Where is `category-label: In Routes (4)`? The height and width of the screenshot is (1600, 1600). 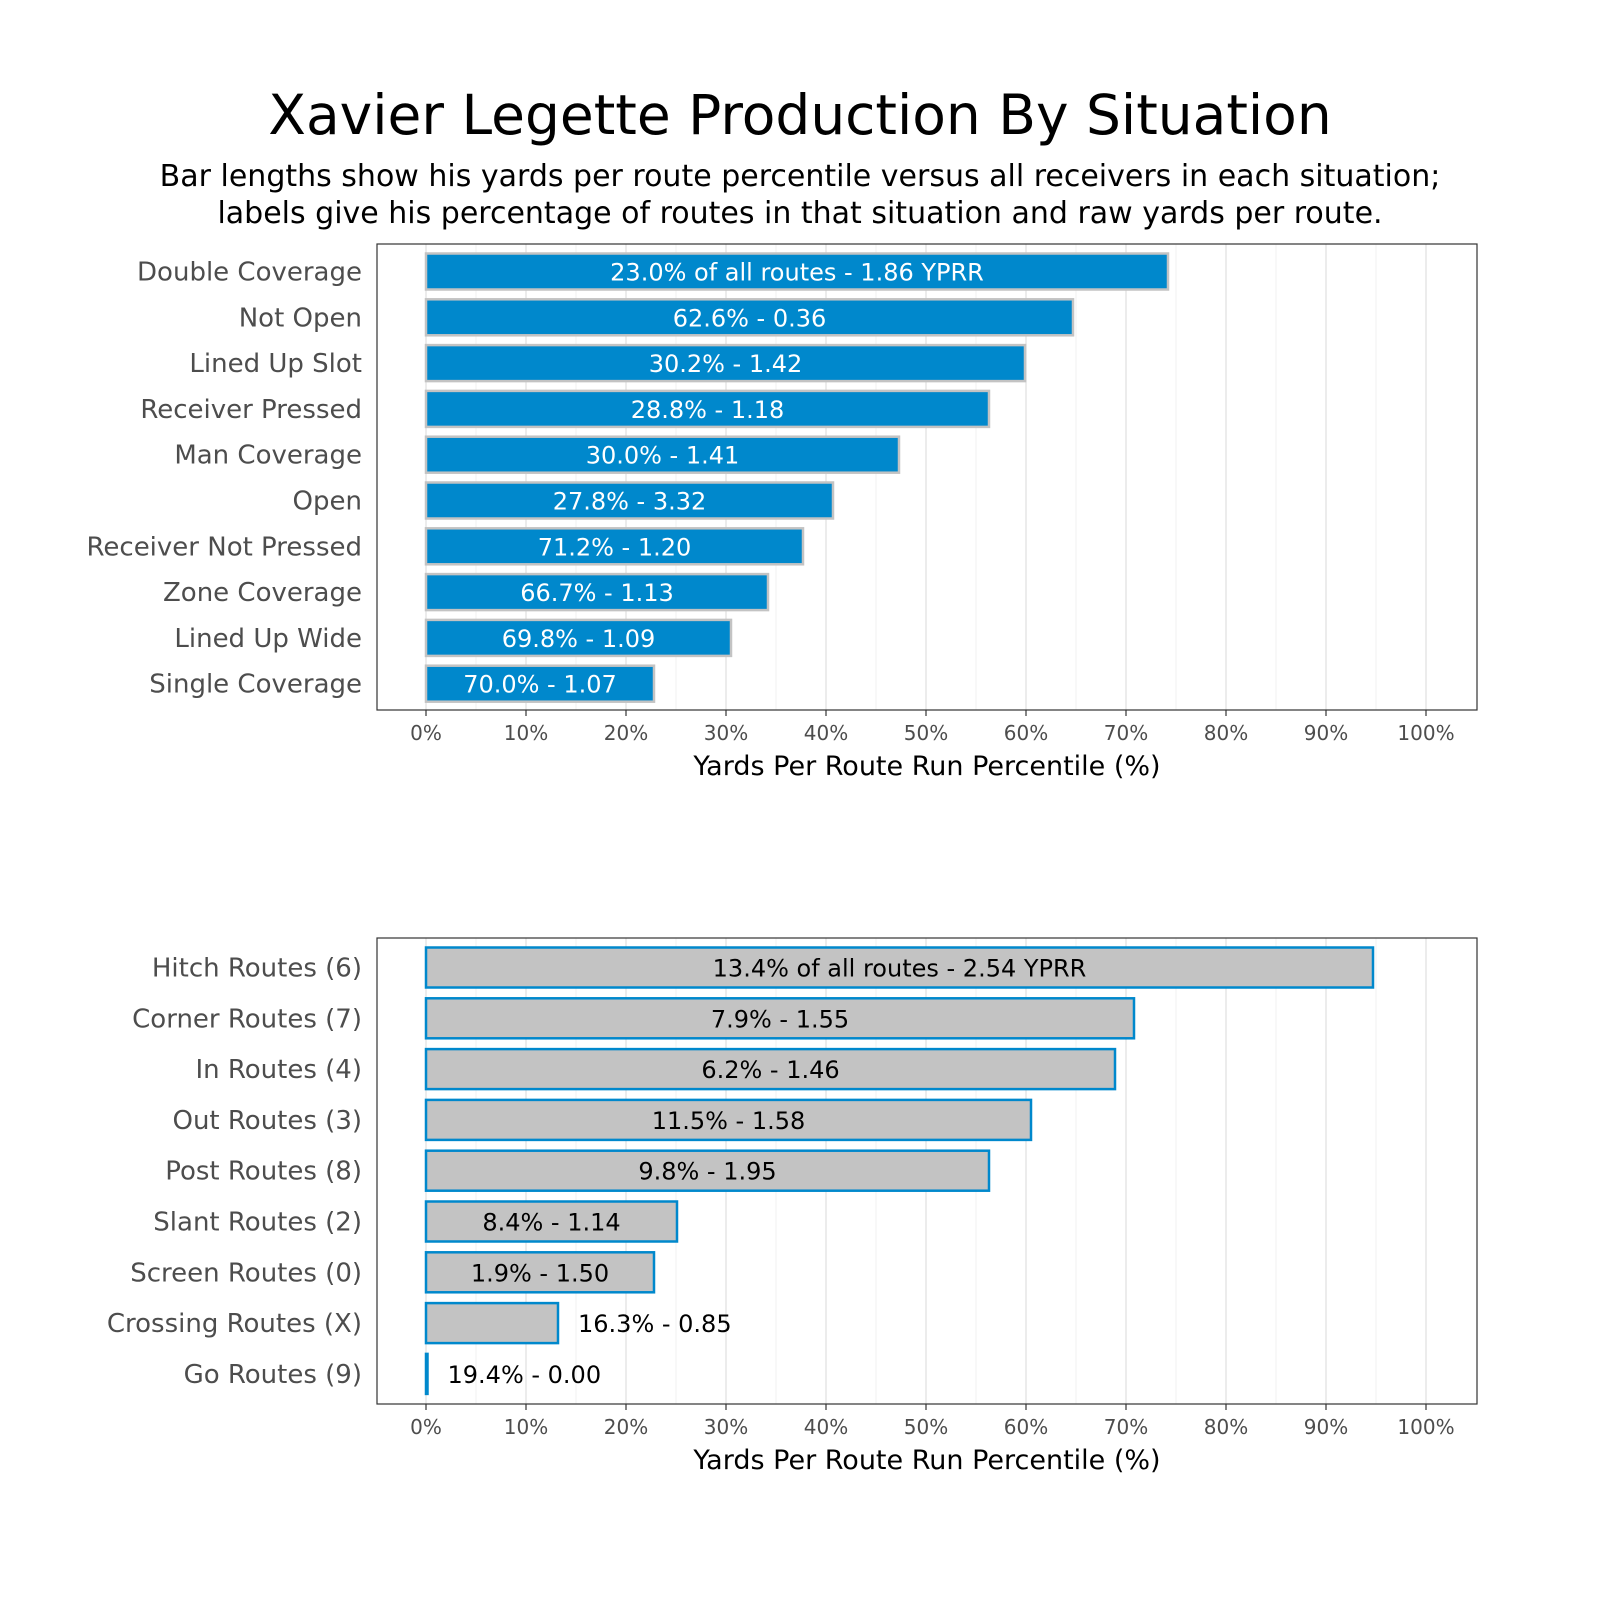
category-label: In Routes (4) is located at coordinates (278, 1070).